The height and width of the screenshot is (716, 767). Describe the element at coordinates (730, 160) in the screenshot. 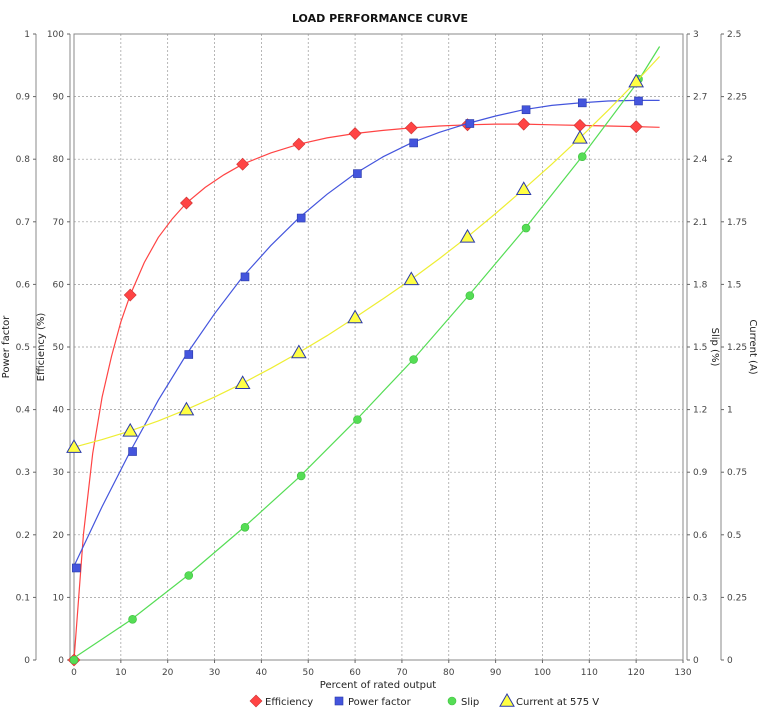

I see `current-tick-label: 2` at that location.